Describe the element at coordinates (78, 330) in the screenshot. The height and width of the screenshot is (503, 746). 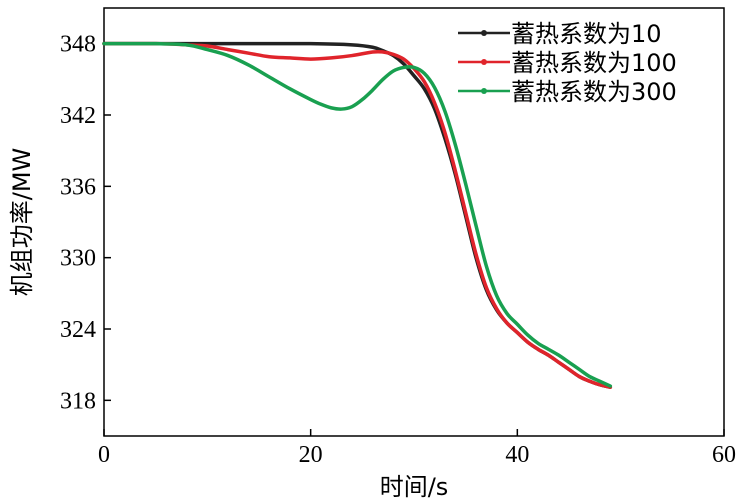
I see `y-tick-label: 324` at that location.